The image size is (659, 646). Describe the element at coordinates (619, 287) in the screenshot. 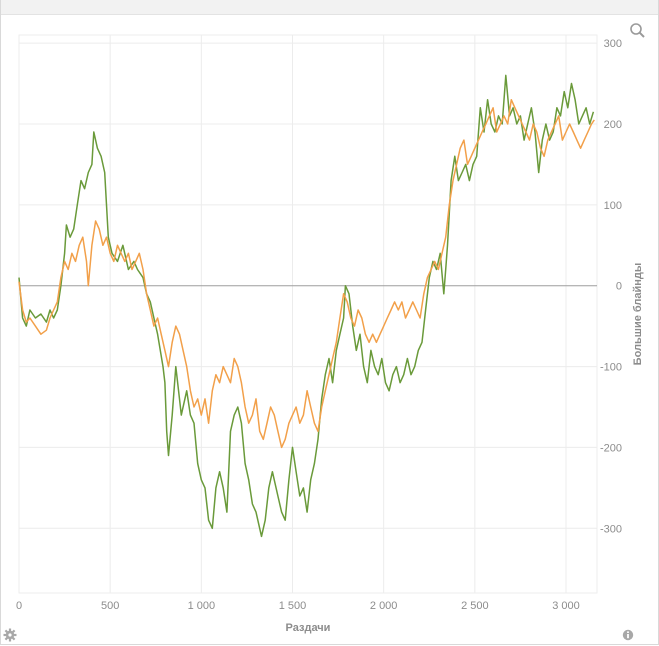

I see `y-tick-label: 0` at that location.